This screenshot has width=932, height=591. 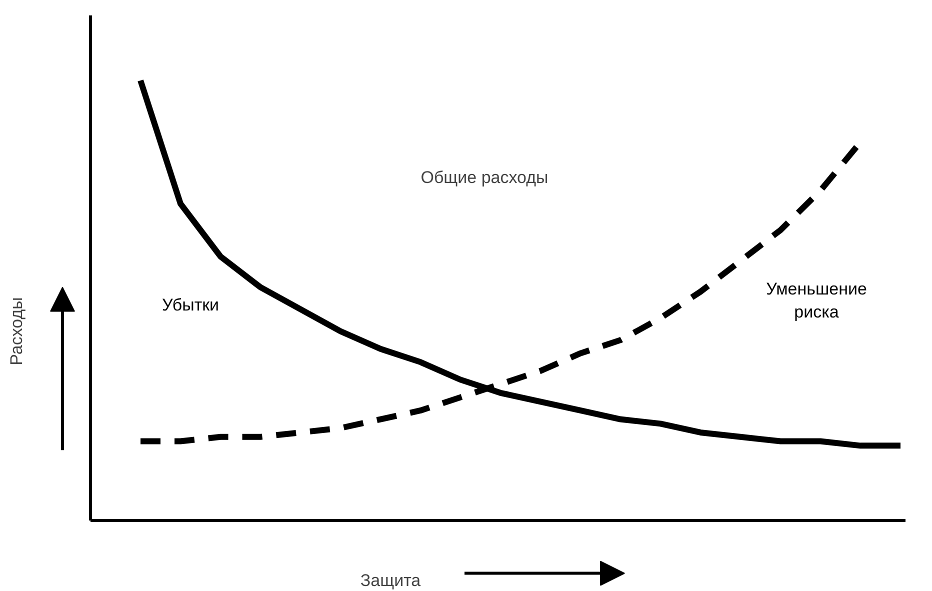 What do you see at coordinates (191, 304) in the screenshot?
I see `series-label: Убытки` at bounding box center [191, 304].